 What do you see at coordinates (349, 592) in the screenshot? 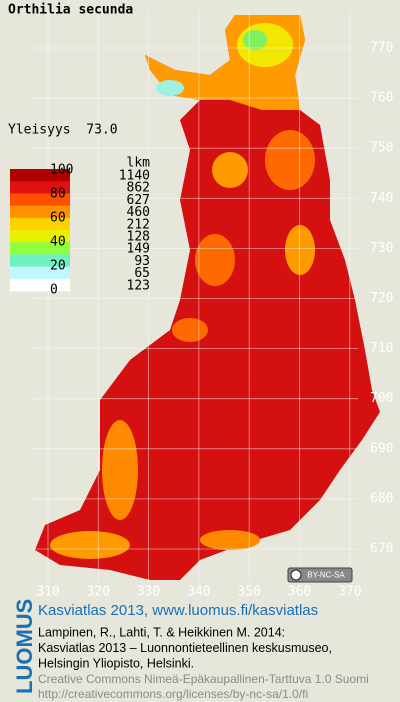
I see `easting-label: 370` at bounding box center [349, 592].